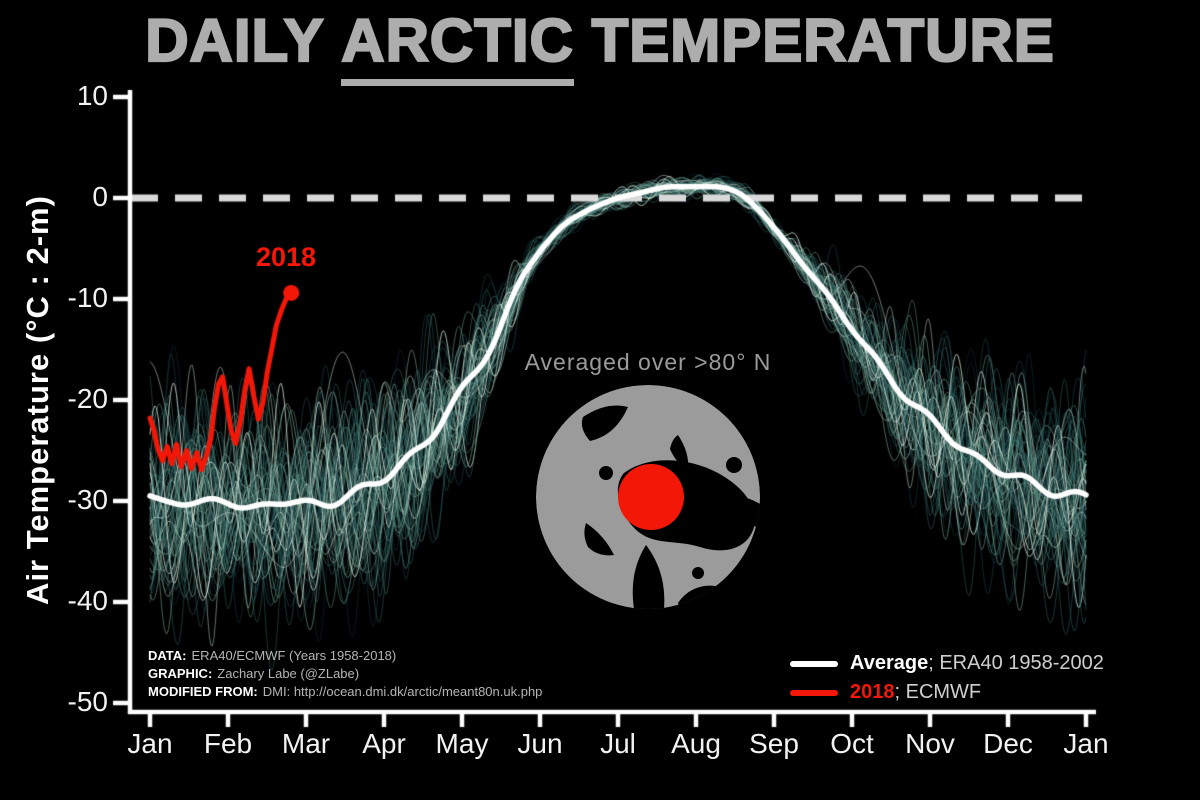 The image size is (1200, 800). What do you see at coordinates (203, 691) in the screenshot?
I see `credit-source-label: MODIFIED FROM:` at bounding box center [203, 691].